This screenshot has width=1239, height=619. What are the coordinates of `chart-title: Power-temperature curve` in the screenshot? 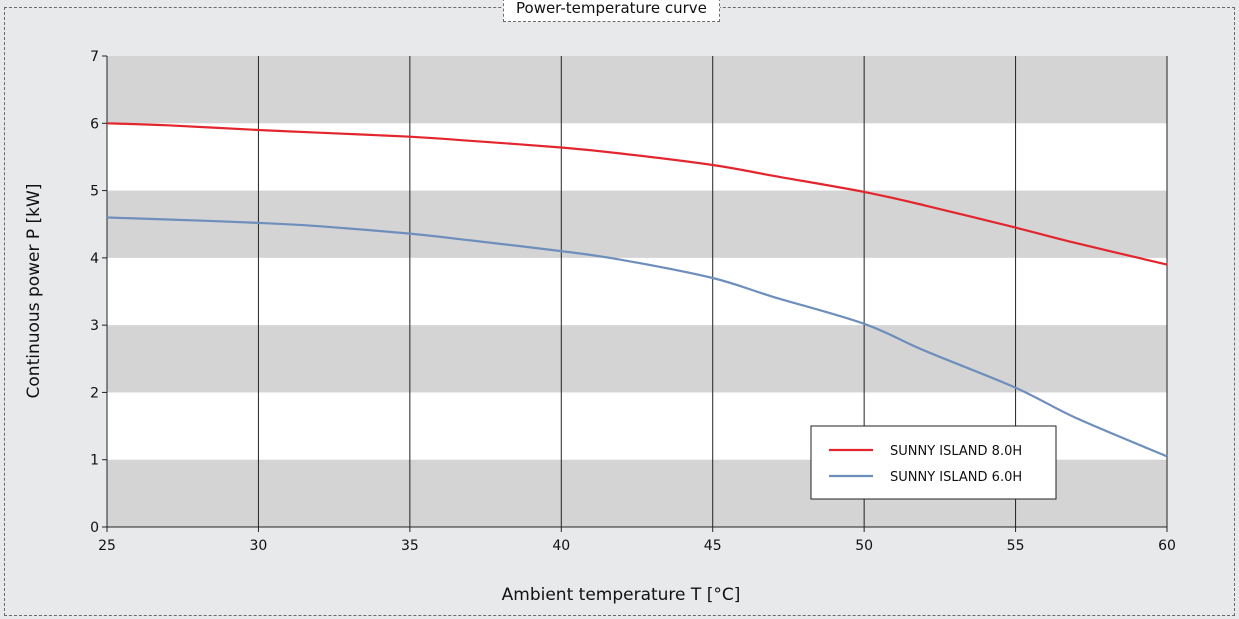 It's located at (611, 11).